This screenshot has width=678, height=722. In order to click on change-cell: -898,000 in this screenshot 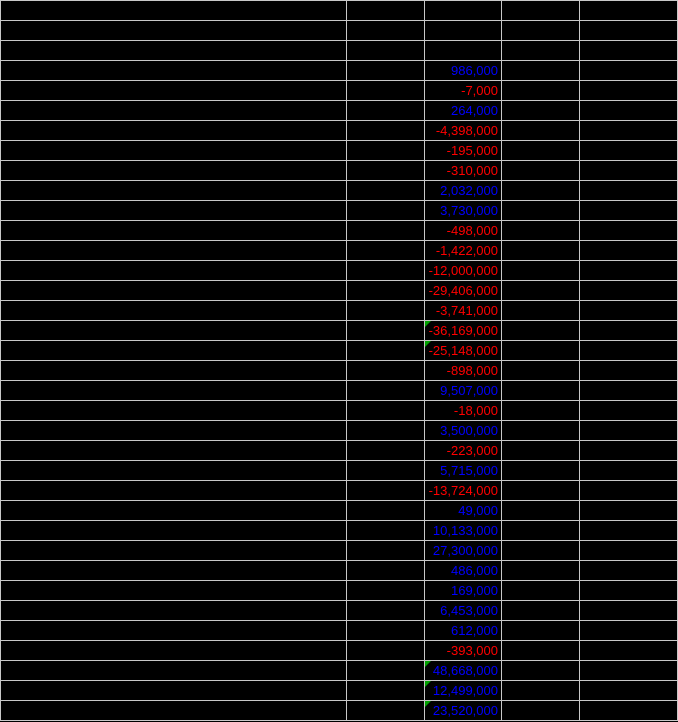, I will do `click(463, 370)`.